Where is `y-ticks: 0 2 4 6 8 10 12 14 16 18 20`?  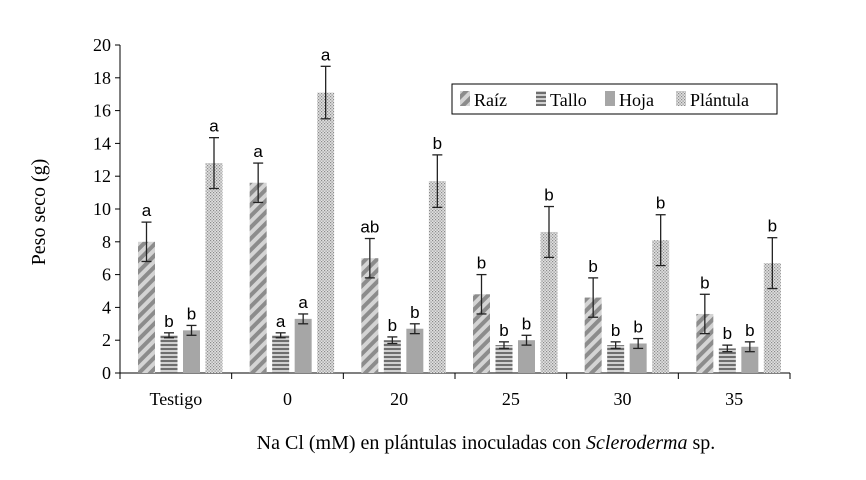
y-ticks: 0 2 4 6 8 10 12 14 16 18 20 is located at coordinates (106, 209).